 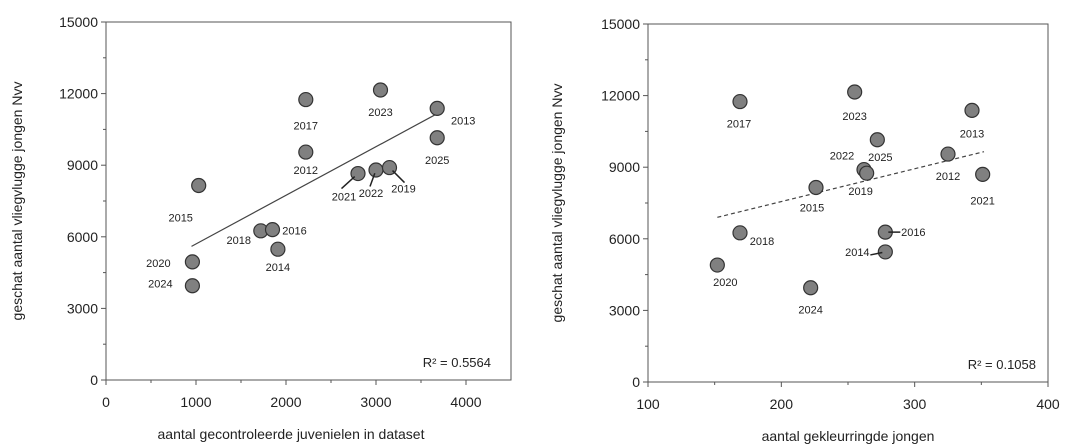 What do you see at coordinates (740, 233) in the screenshot?
I see `data-point-2018` at bounding box center [740, 233].